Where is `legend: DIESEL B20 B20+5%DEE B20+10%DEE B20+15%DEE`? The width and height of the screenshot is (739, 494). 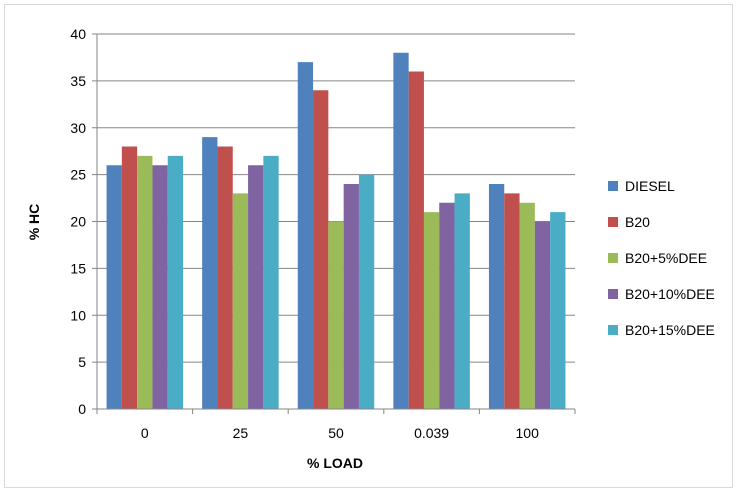
legend: DIESEL B20 B20+5%DEE B20+10%DEE B20+15%DEE is located at coordinates (661, 258).